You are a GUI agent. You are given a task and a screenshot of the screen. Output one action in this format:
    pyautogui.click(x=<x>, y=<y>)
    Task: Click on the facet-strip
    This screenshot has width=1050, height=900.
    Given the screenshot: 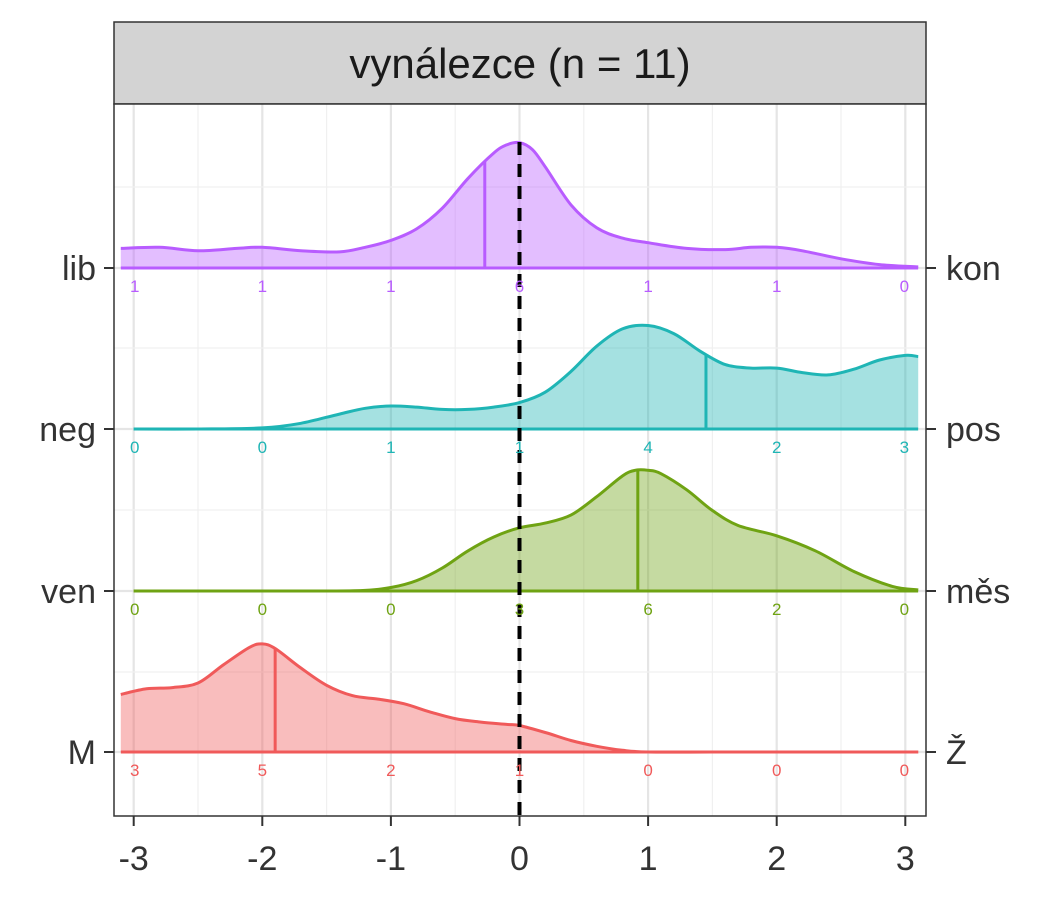 What is the action you would take?
    pyautogui.click(x=520, y=63)
    